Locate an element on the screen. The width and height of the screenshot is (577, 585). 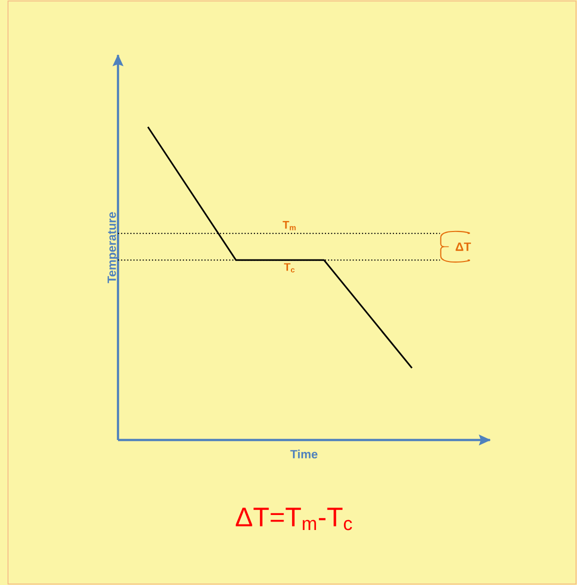
y-axis-title: Temperature is located at coordinates (113, 248).